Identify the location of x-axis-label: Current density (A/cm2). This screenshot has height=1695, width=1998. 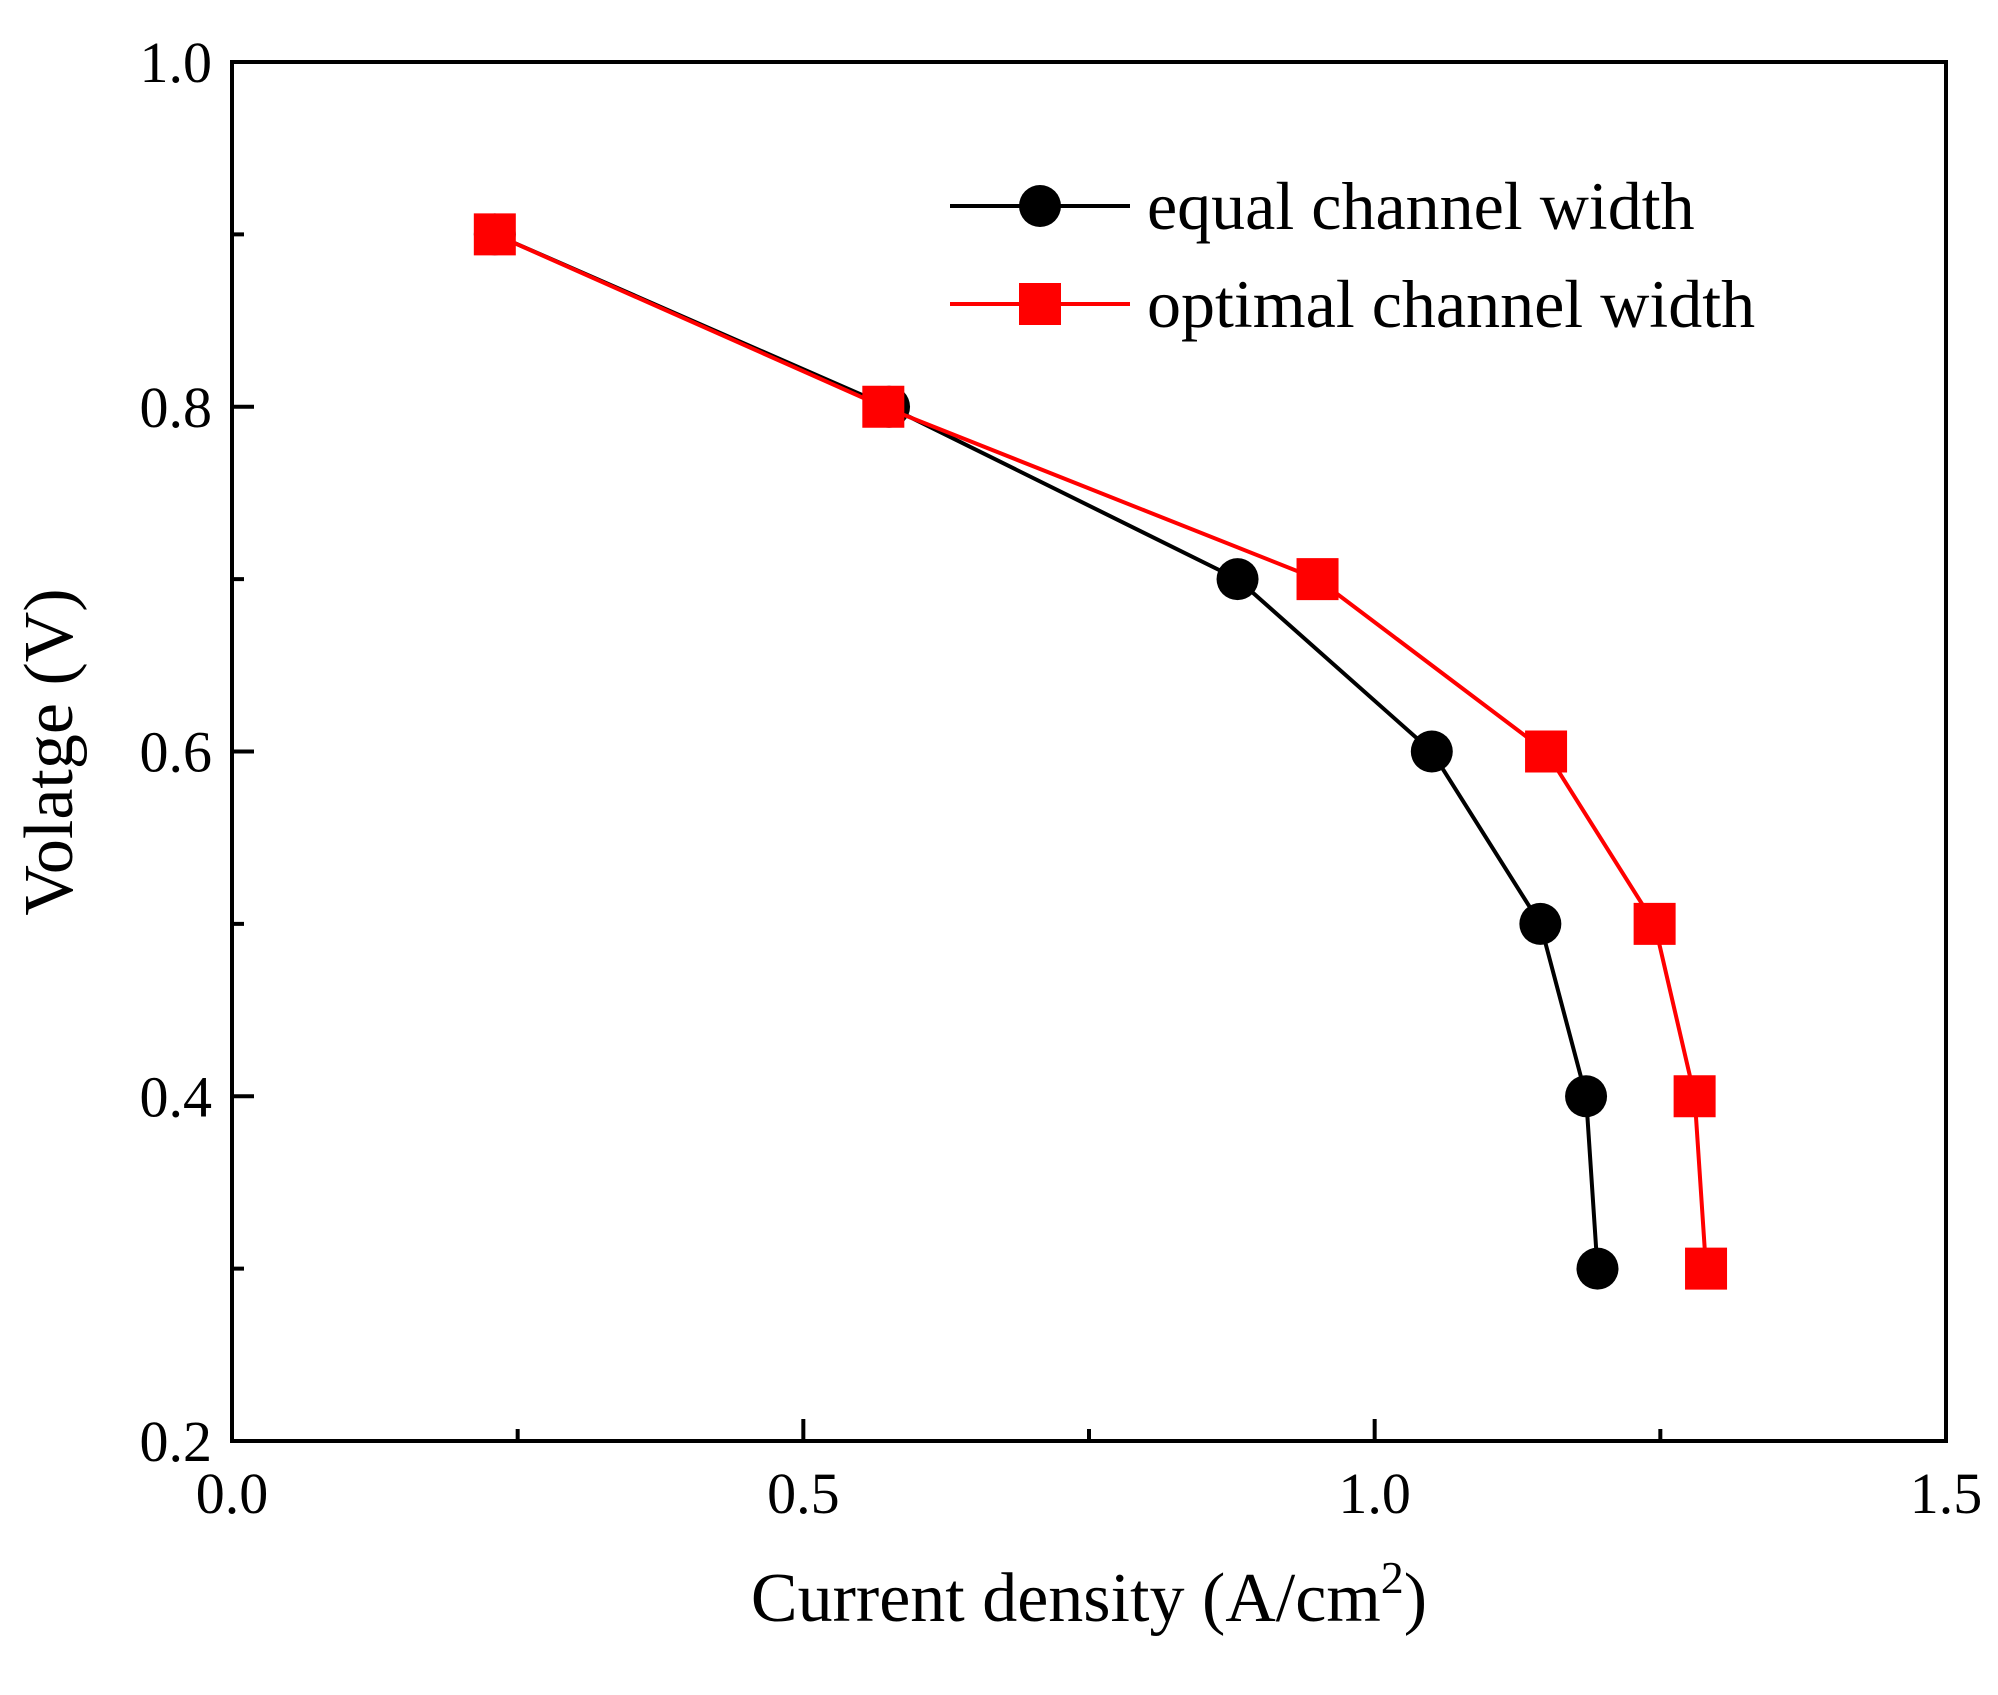
(1089, 1594).